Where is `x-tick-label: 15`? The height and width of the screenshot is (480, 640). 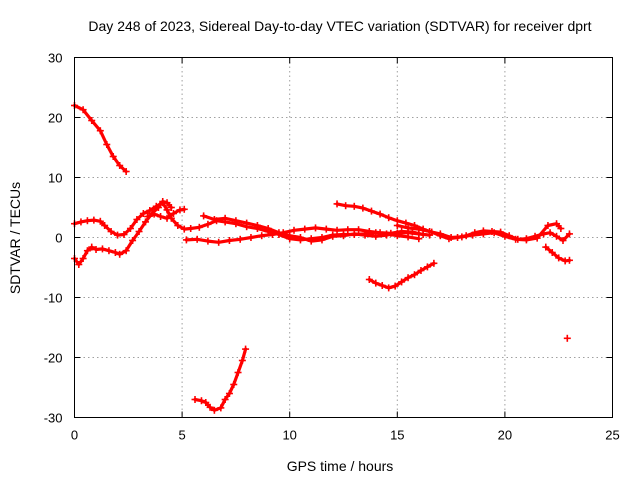 x-tick-label: 15 is located at coordinates (397, 435).